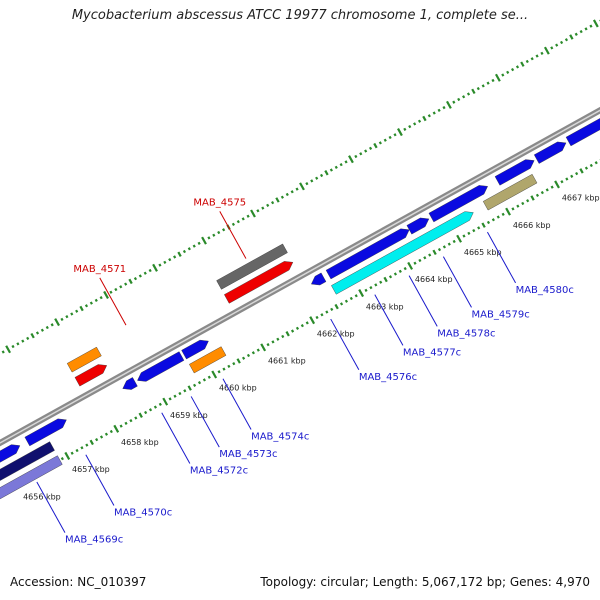 Image resolution: width=600 pixels, height=600 pixels. Describe the element at coordinates (280, 437) in the screenshot. I see `gene-label: MAB_4574c` at that location.